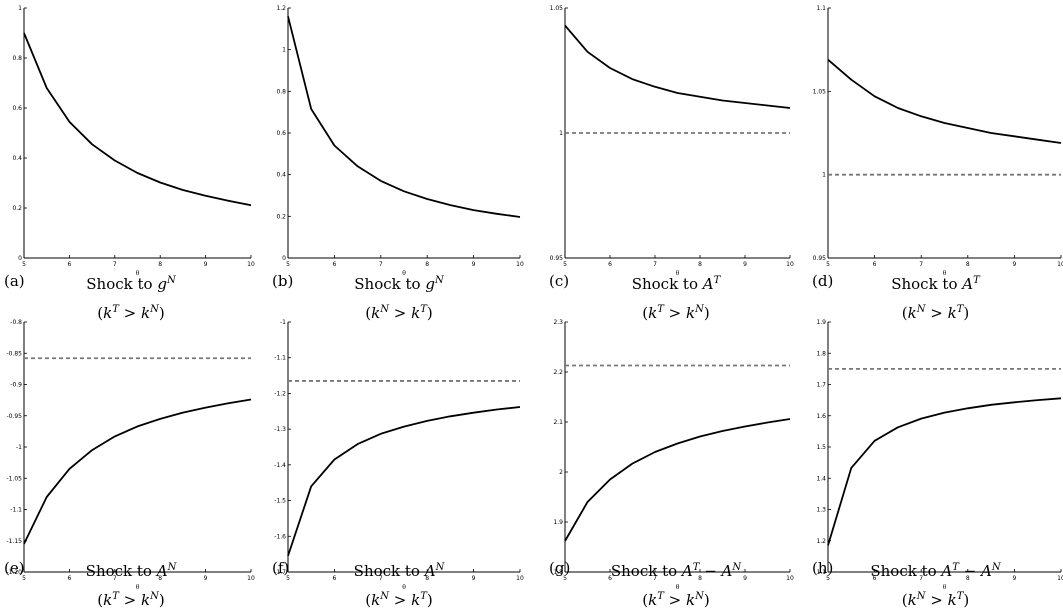 This screenshot has height=616, width=1063. I want to click on caption-7: (g) Shock to AT − AN (kT > kN), so click(676, 584).